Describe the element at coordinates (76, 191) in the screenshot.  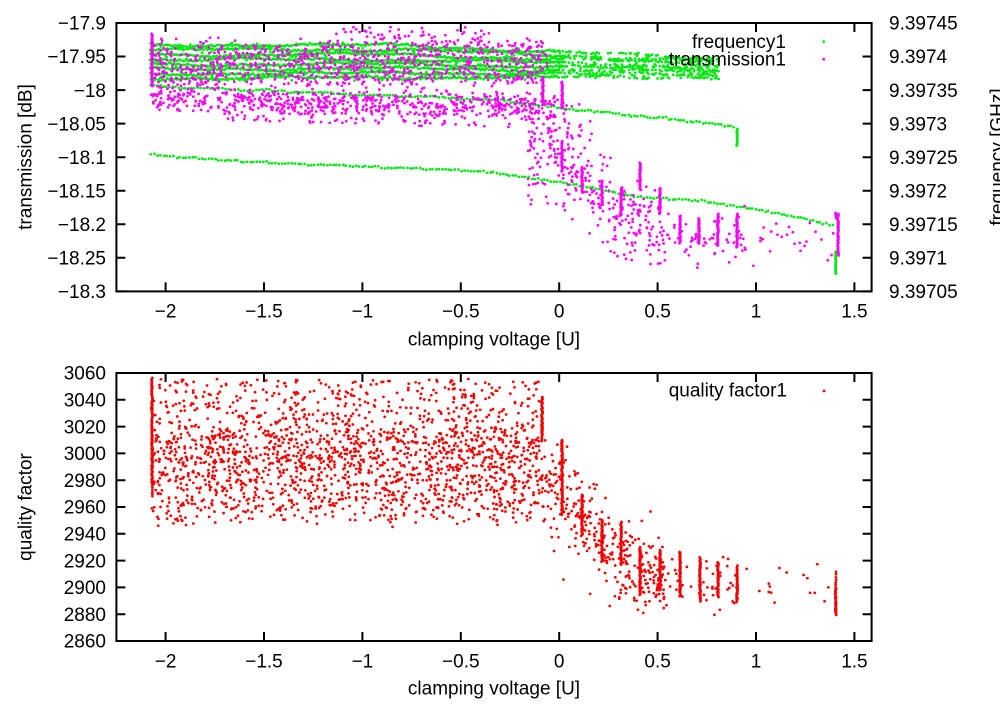
I see `svg-text: −18.15` at that location.